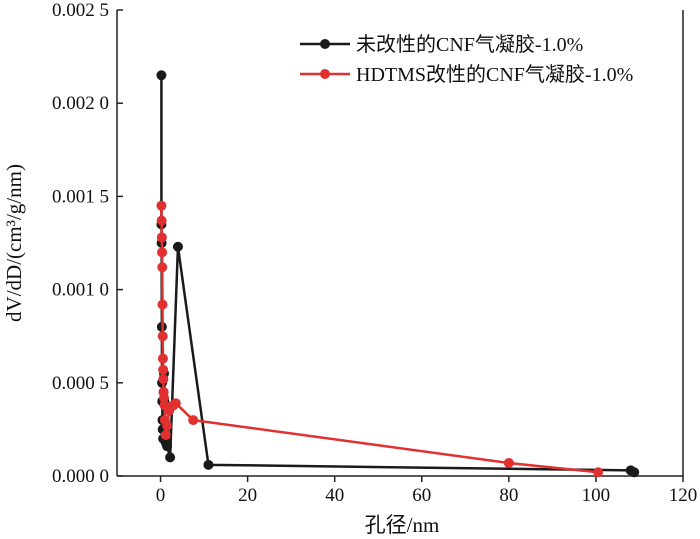 The image size is (700, 539). Describe the element at coordinates (683, 495) in the screenshot. I see `x-tick-label: 120` at that location.